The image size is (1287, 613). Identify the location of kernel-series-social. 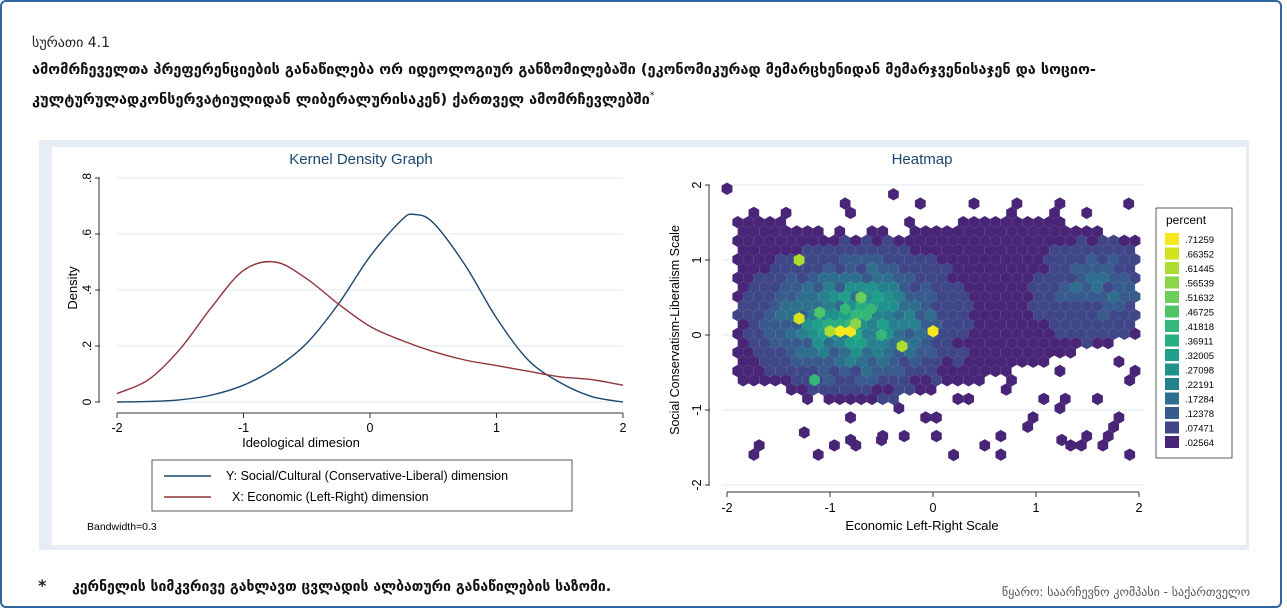
(370, 308).